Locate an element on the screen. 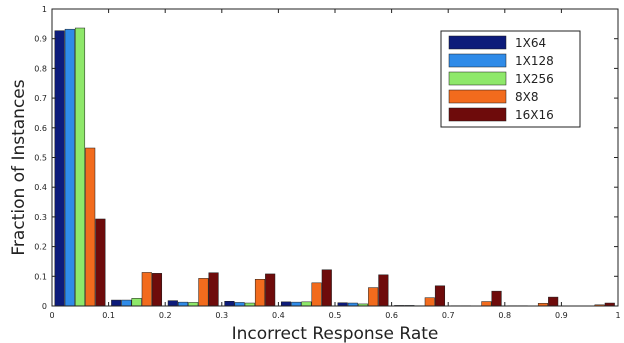 The height and width of the screenshot is (343, 624). x-tick-label: 0.8 is located at coordinates (504, 315).